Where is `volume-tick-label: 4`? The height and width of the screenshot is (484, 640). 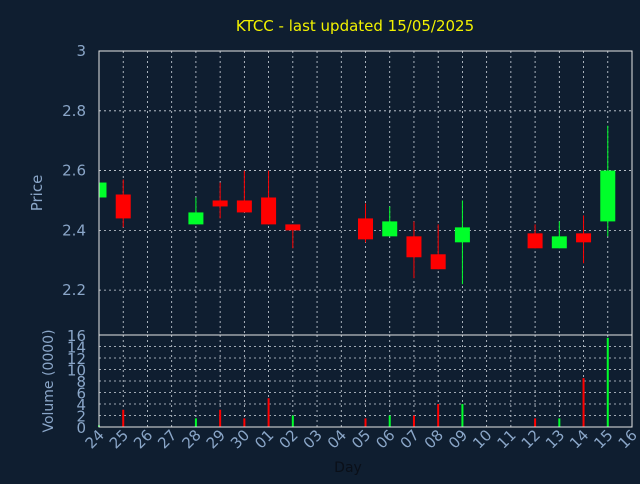
volume-tick-label: 4 is located at coordinates (81, 405).